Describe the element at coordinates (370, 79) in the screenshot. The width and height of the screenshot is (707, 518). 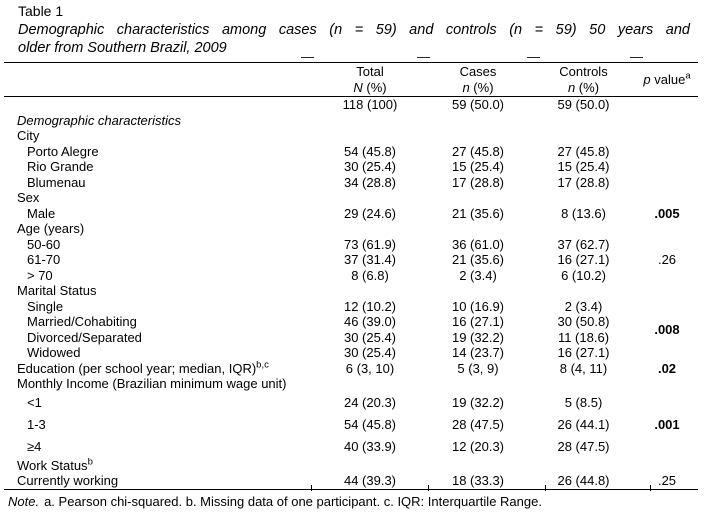
I see `col-header-total: Total N (%)` at that location.